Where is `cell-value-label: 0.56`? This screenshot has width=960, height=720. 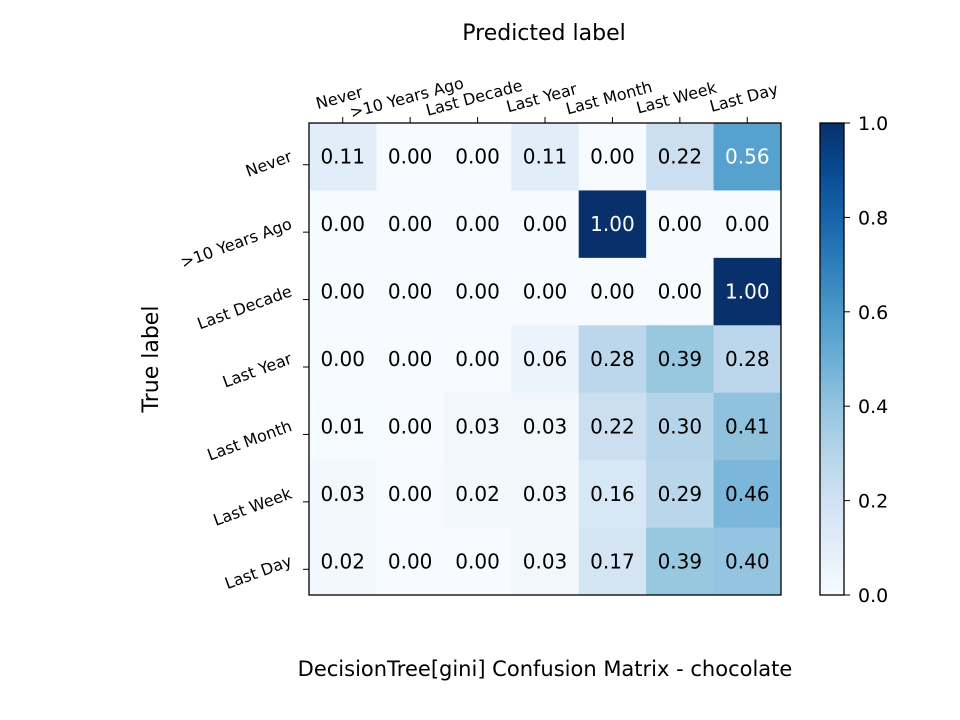 cell-value-label: 0.56 is located at coordinates (747, 157).